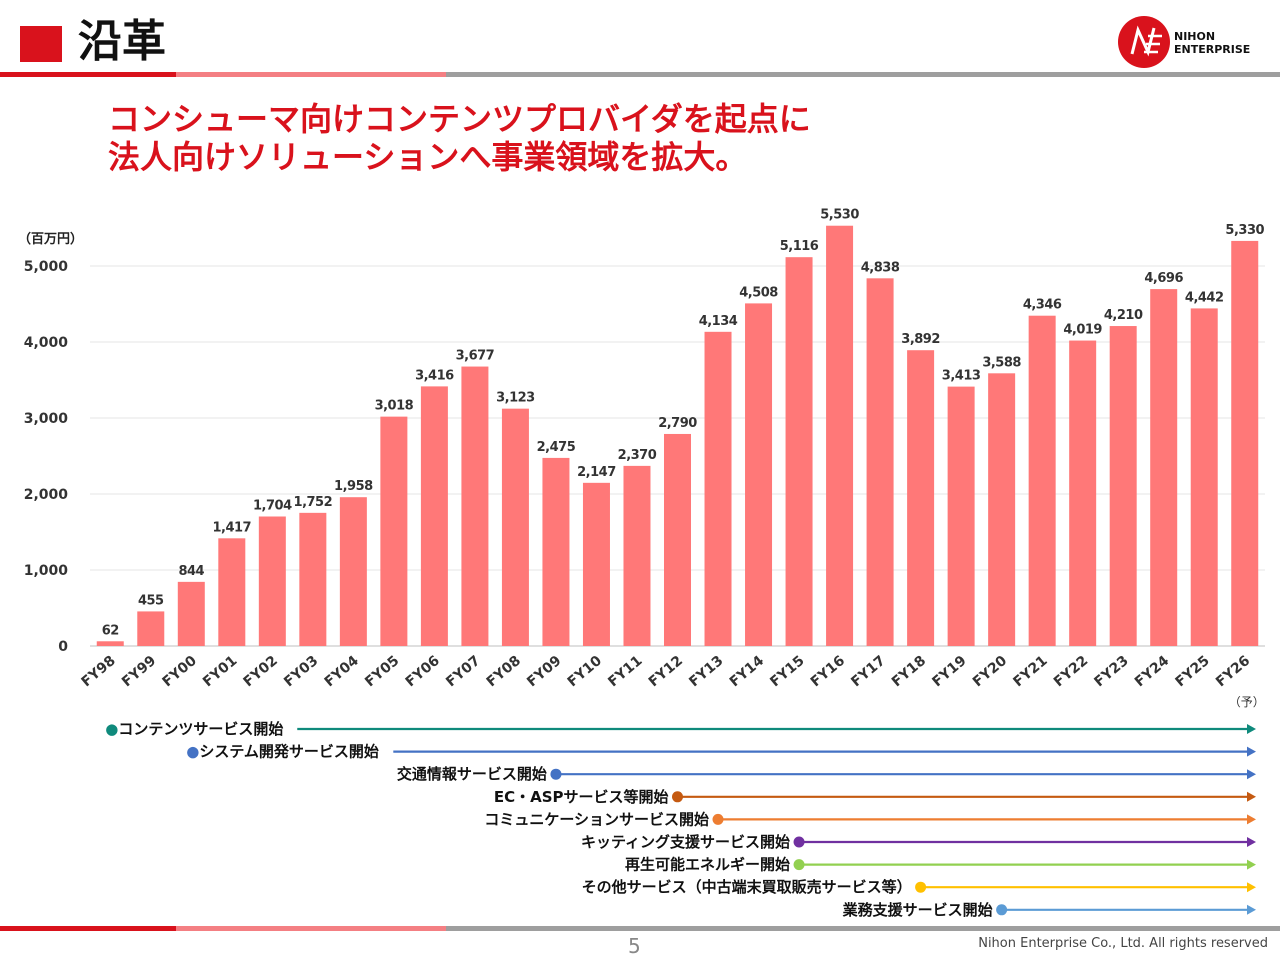  What do you see at coordinates (51, 239) in the screenshot?
I see `y-unit-label: （百万円）` at bounding box center [51, 239].